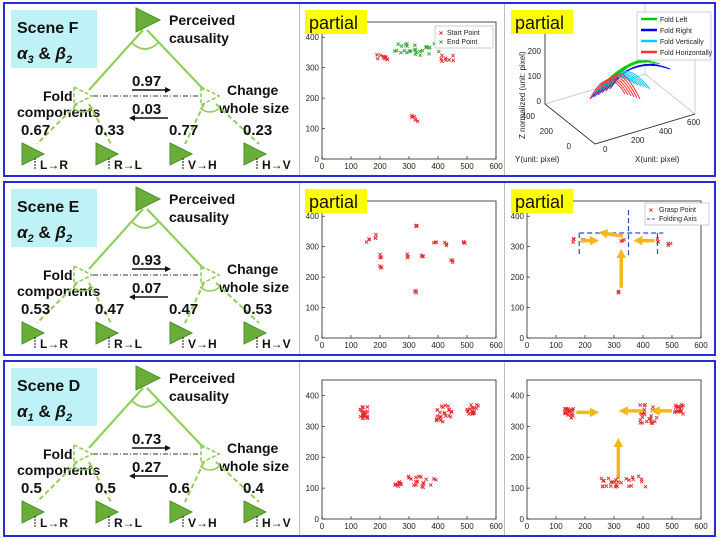 The image size is (720, 539). What do you see at coordinates (146, 467) in the screenshot?
I see `prob-bottom: 0.27` at bounding box center [146, 467].